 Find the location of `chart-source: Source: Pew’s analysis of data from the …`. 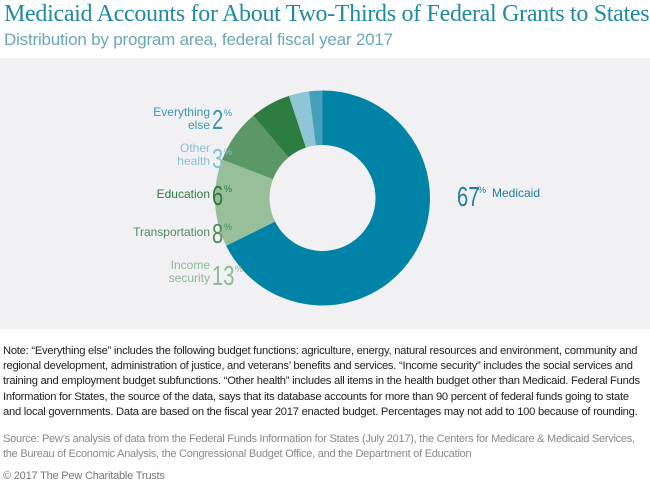

chart-source: Source: Pew’s analysis of data from the … is located at coordinates (319, 446).